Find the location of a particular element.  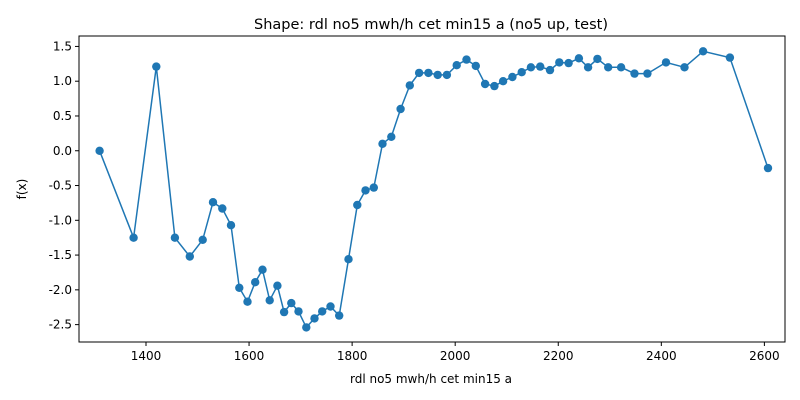

x-tick-label: 1800 is located at coordinates (352, 356).